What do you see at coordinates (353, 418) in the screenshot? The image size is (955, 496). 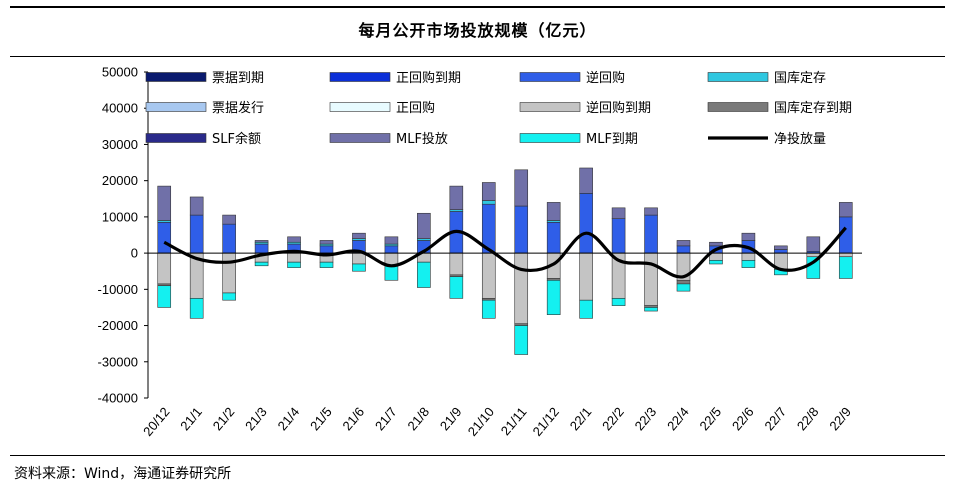 I see `x-tick-label: 21/6` at bounding box center [353, 418].